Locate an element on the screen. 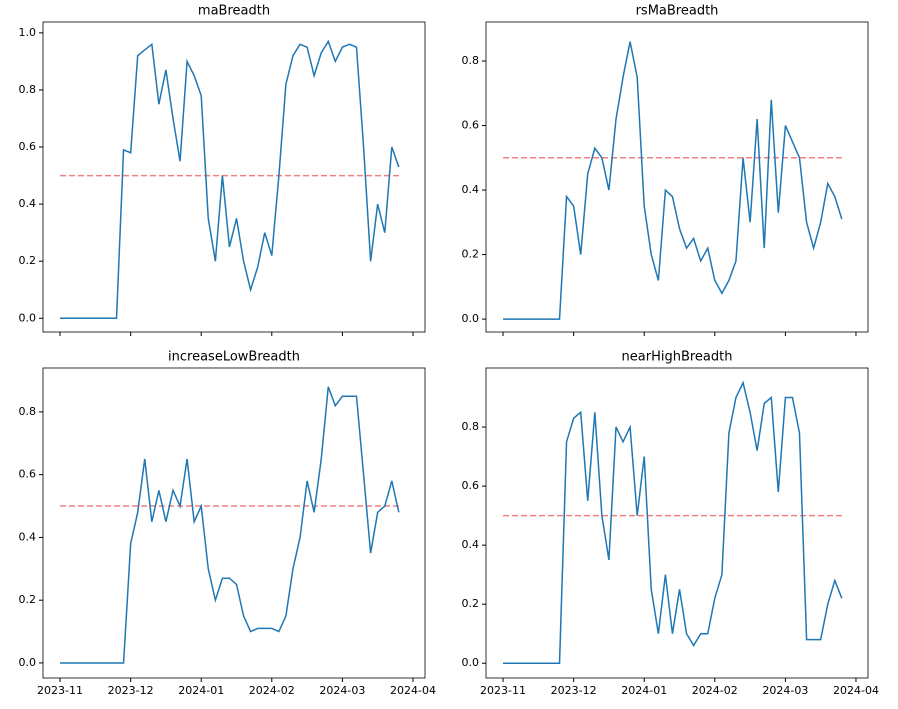 The width and height of the screenshot is (898, 709). chart-title: maBreadth is located at coordinates (234, 11).